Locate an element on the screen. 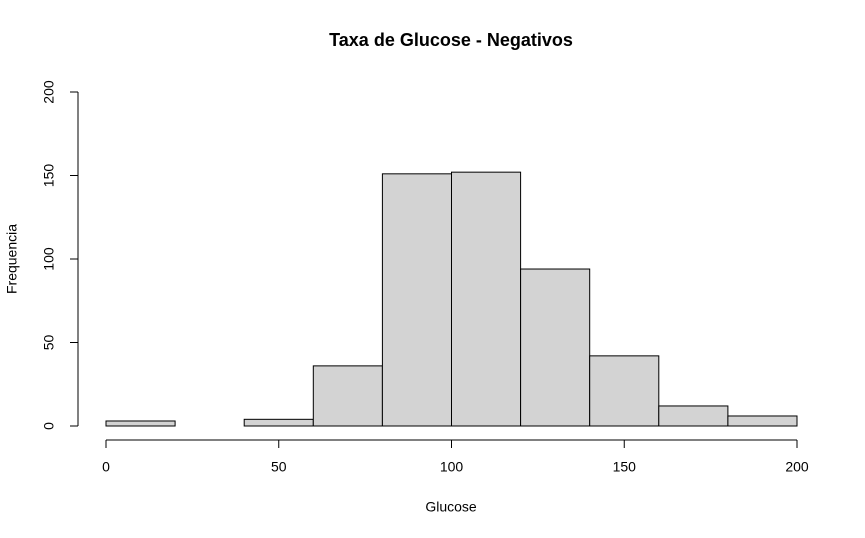 Image resolution: width=865 pixels, height=538 pixels. x-tick-label: 0 is located at coordinates (106, 467).